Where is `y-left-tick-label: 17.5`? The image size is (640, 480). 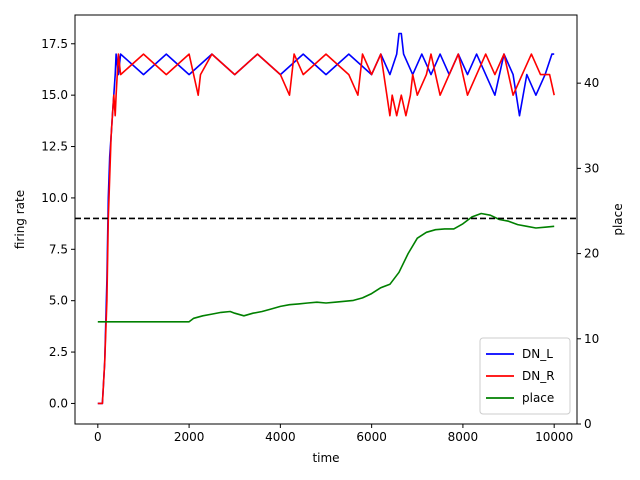
y-left-tick-label: 17.5 is located at coordinates (54, 44).